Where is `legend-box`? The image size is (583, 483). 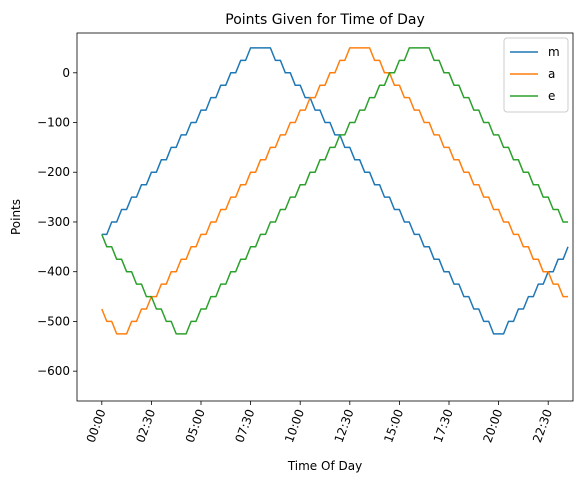 legend-box is located at coordinates (536, 75).